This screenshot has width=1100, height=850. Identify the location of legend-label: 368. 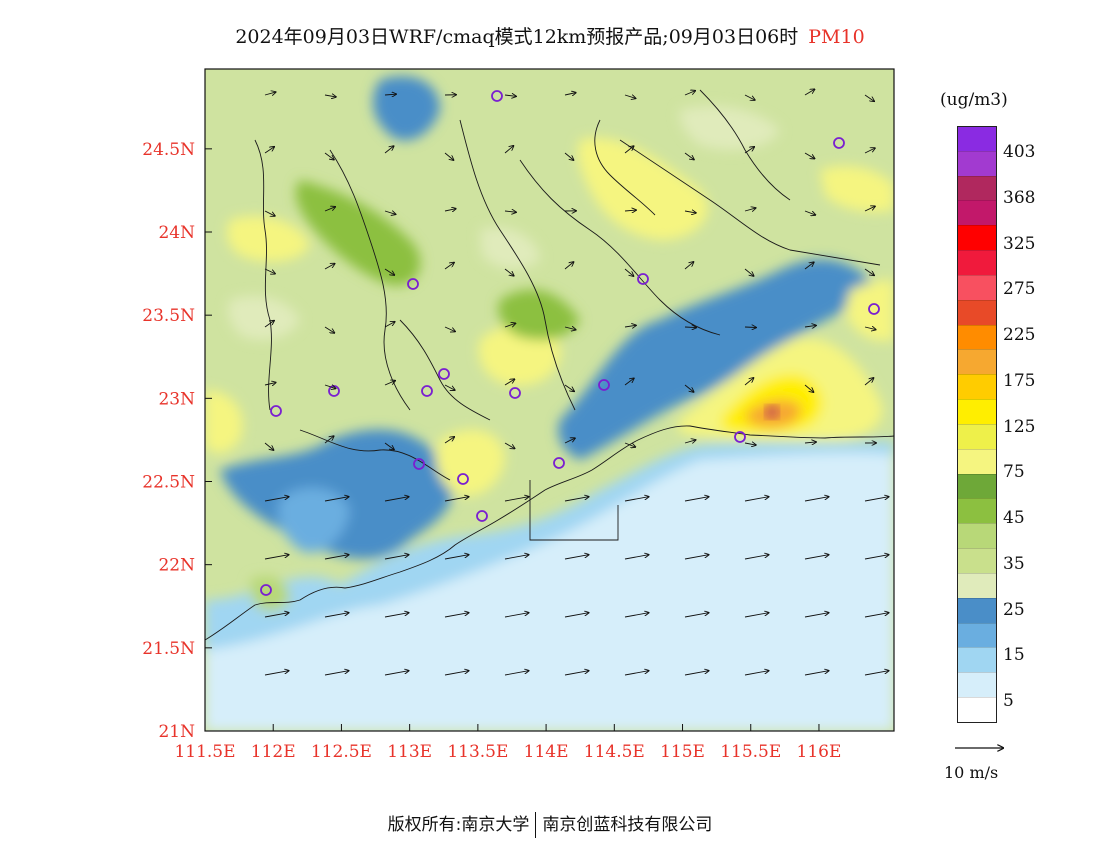
(1019, 197).